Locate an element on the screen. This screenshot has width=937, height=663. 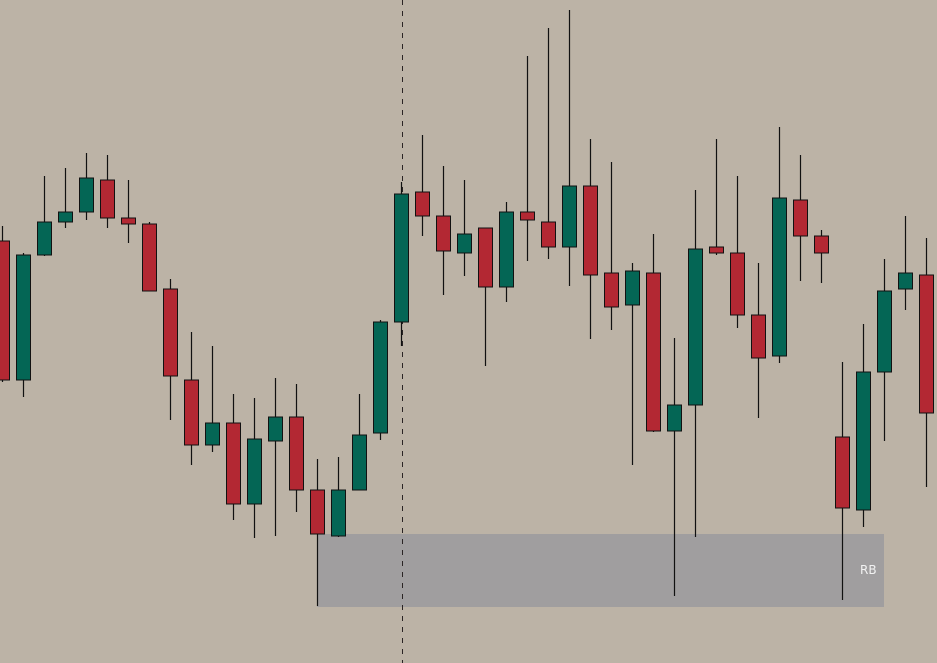
zone-layer is located at coordinates (600, 570).